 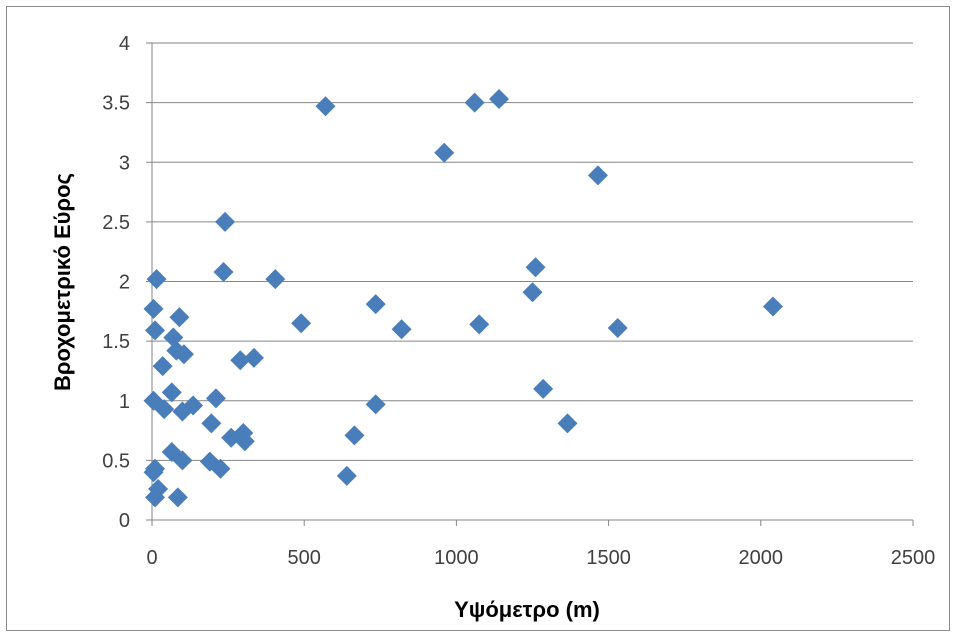 What do you see at coordinates (761, 558) in the screenshot?
I see `x-tick-label: 2000` at bounding box center [761, 558].